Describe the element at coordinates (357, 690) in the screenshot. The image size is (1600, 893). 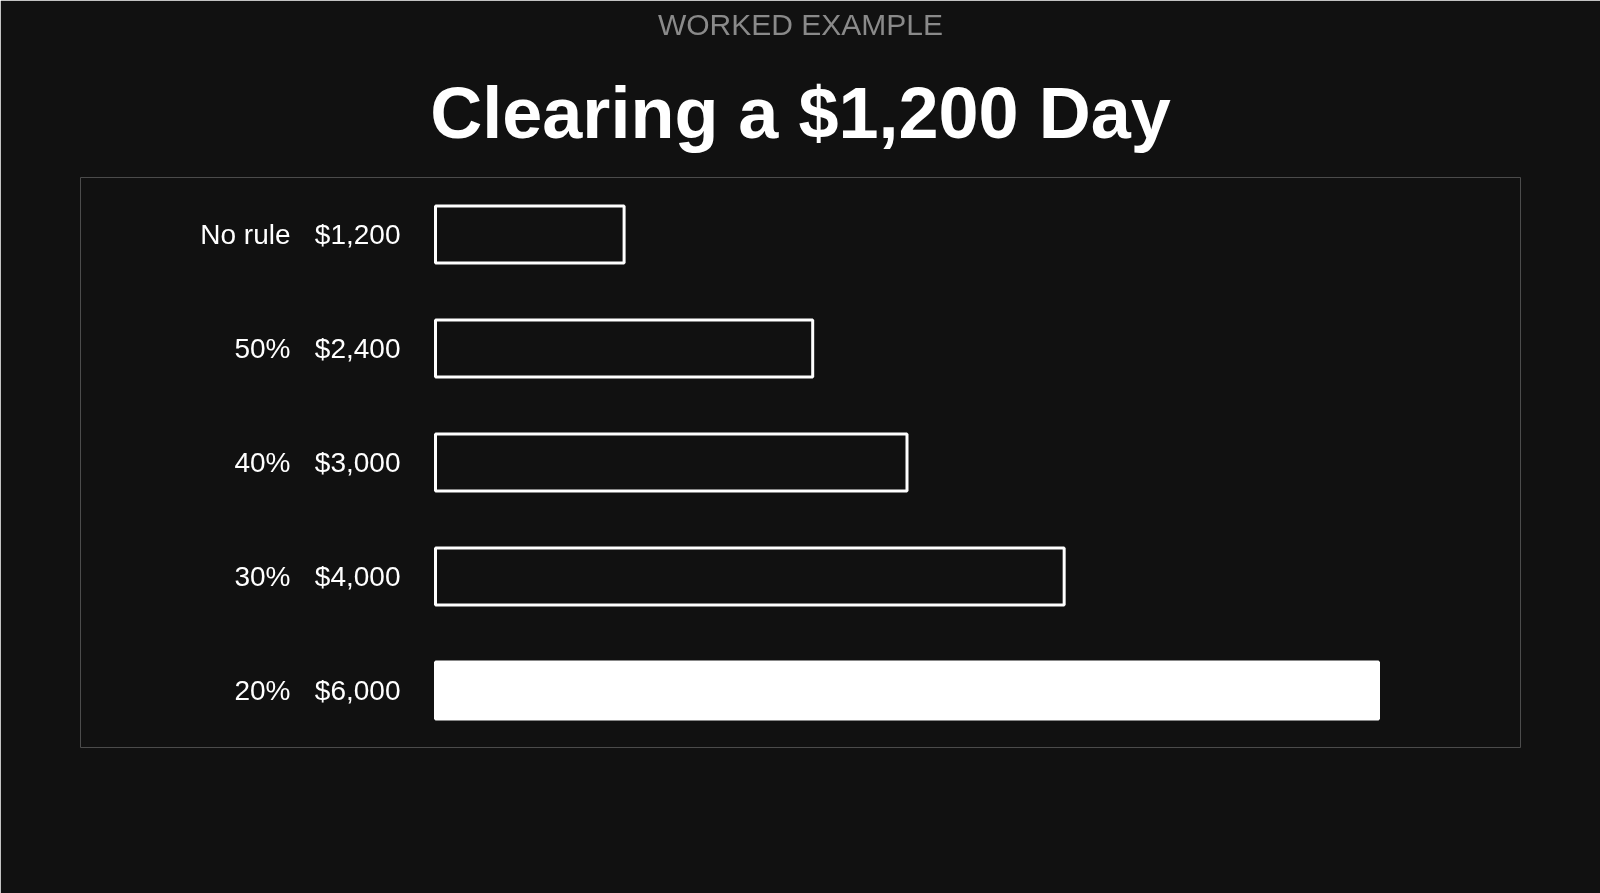
I see `data-label: $6,000` at that location.